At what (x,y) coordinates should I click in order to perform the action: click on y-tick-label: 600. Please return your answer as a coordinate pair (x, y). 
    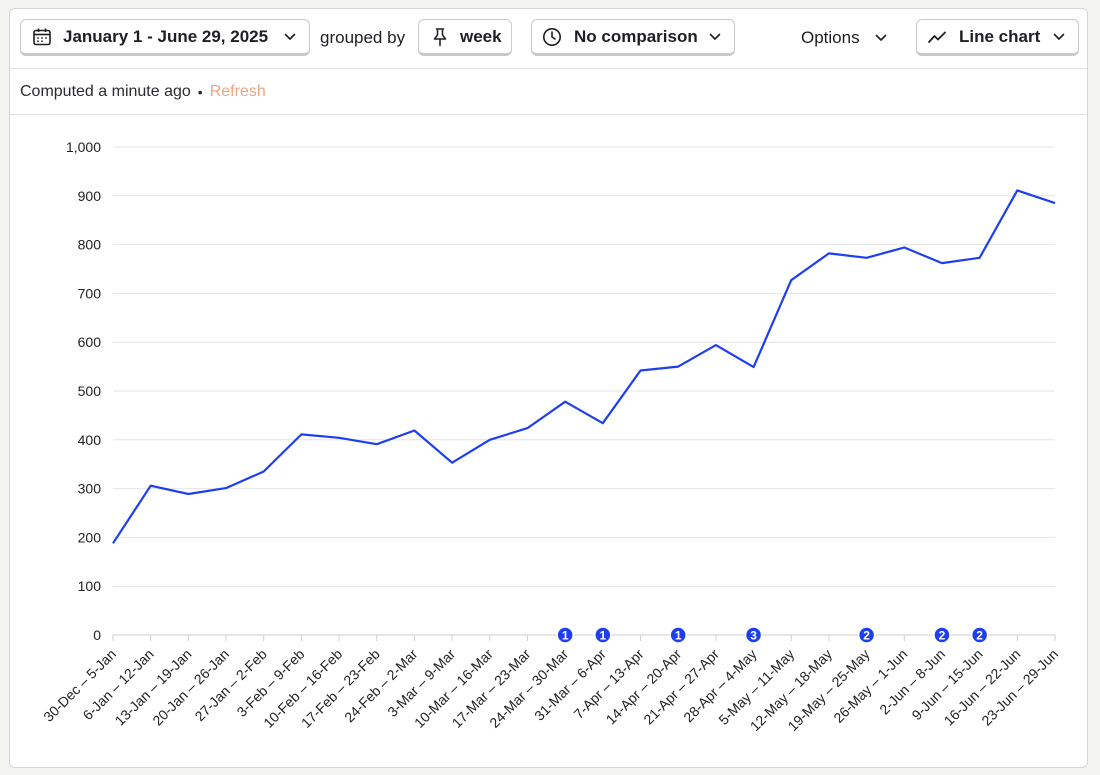
    Looking at the image, I should click on (90, 342).